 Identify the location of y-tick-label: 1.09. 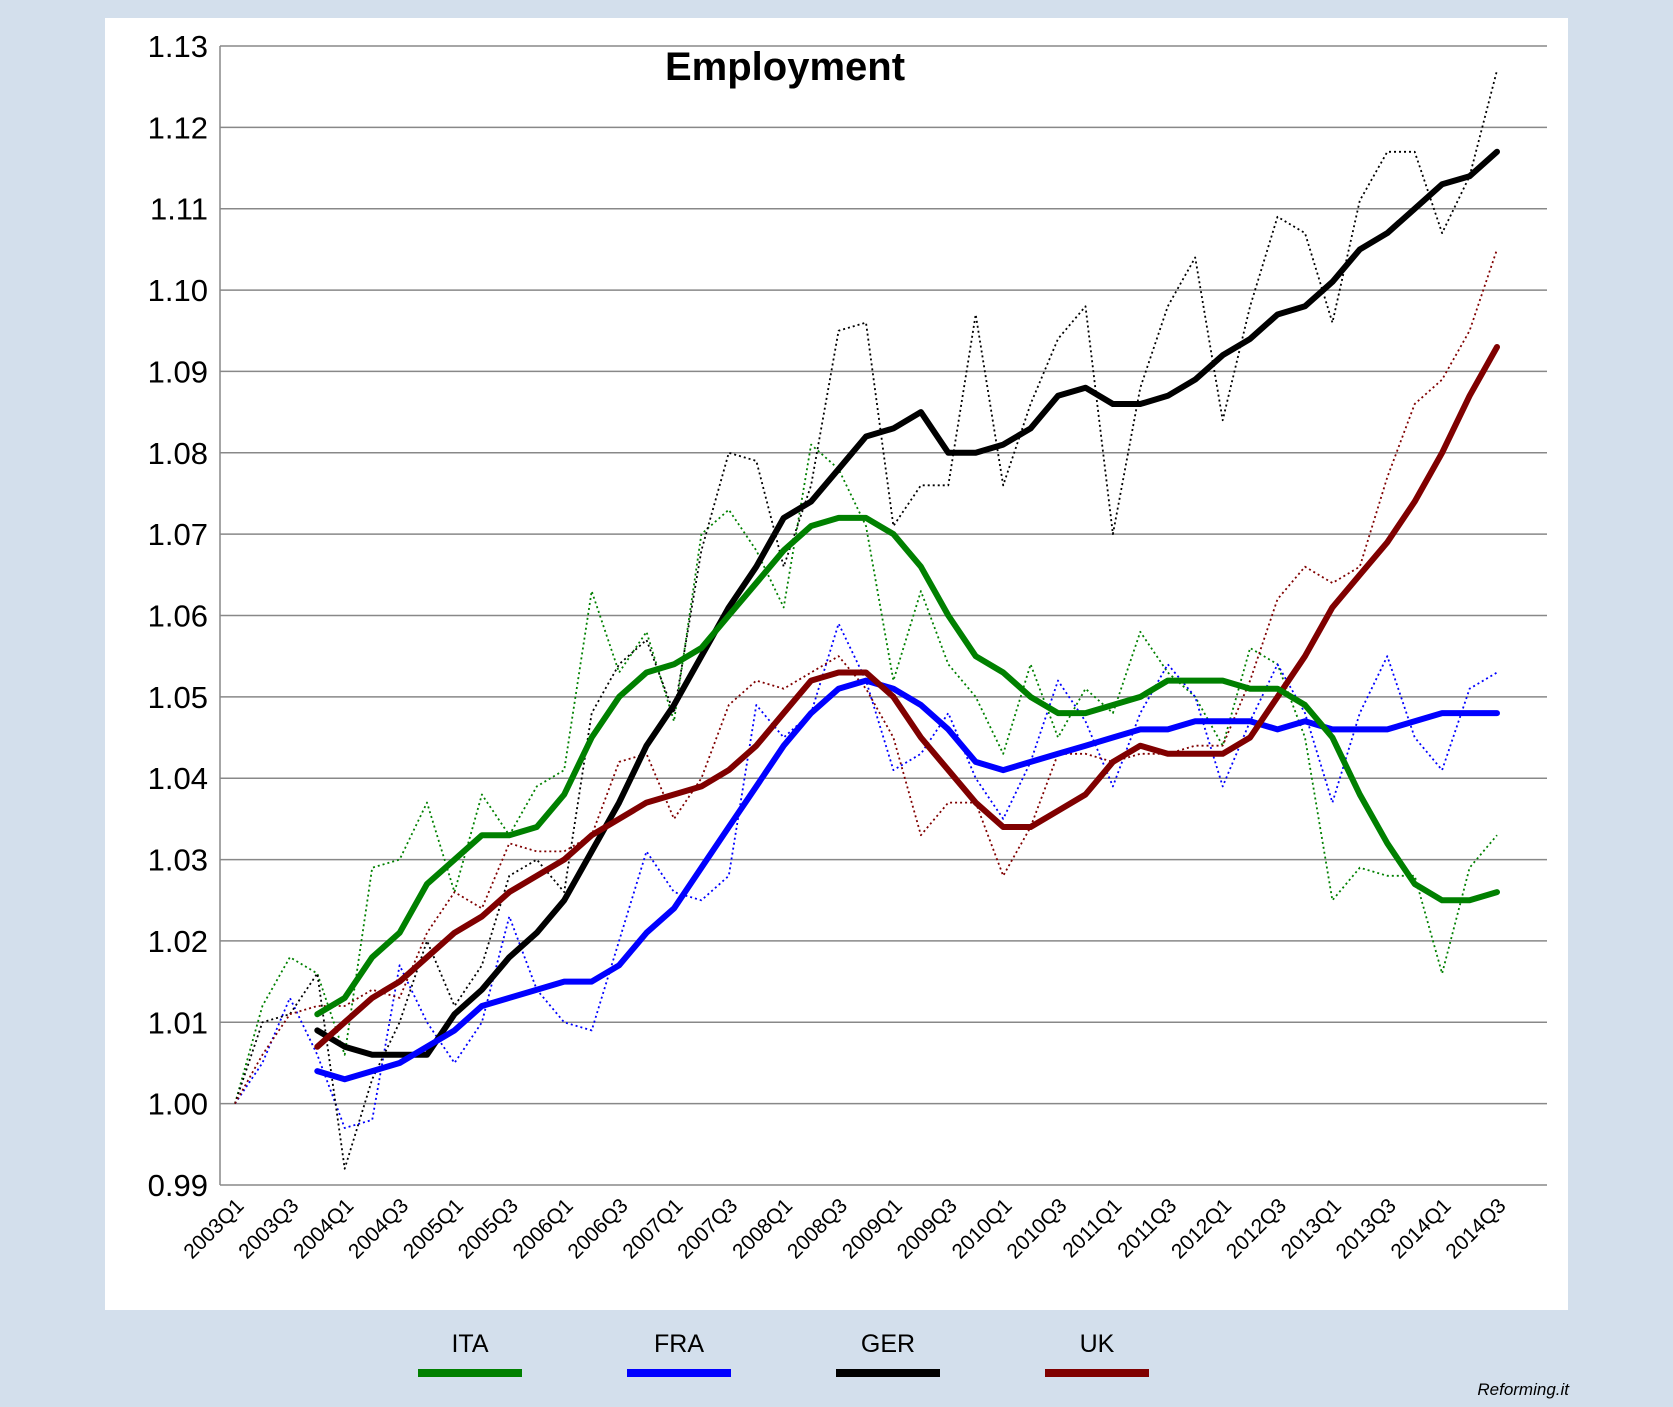
(178, 371).